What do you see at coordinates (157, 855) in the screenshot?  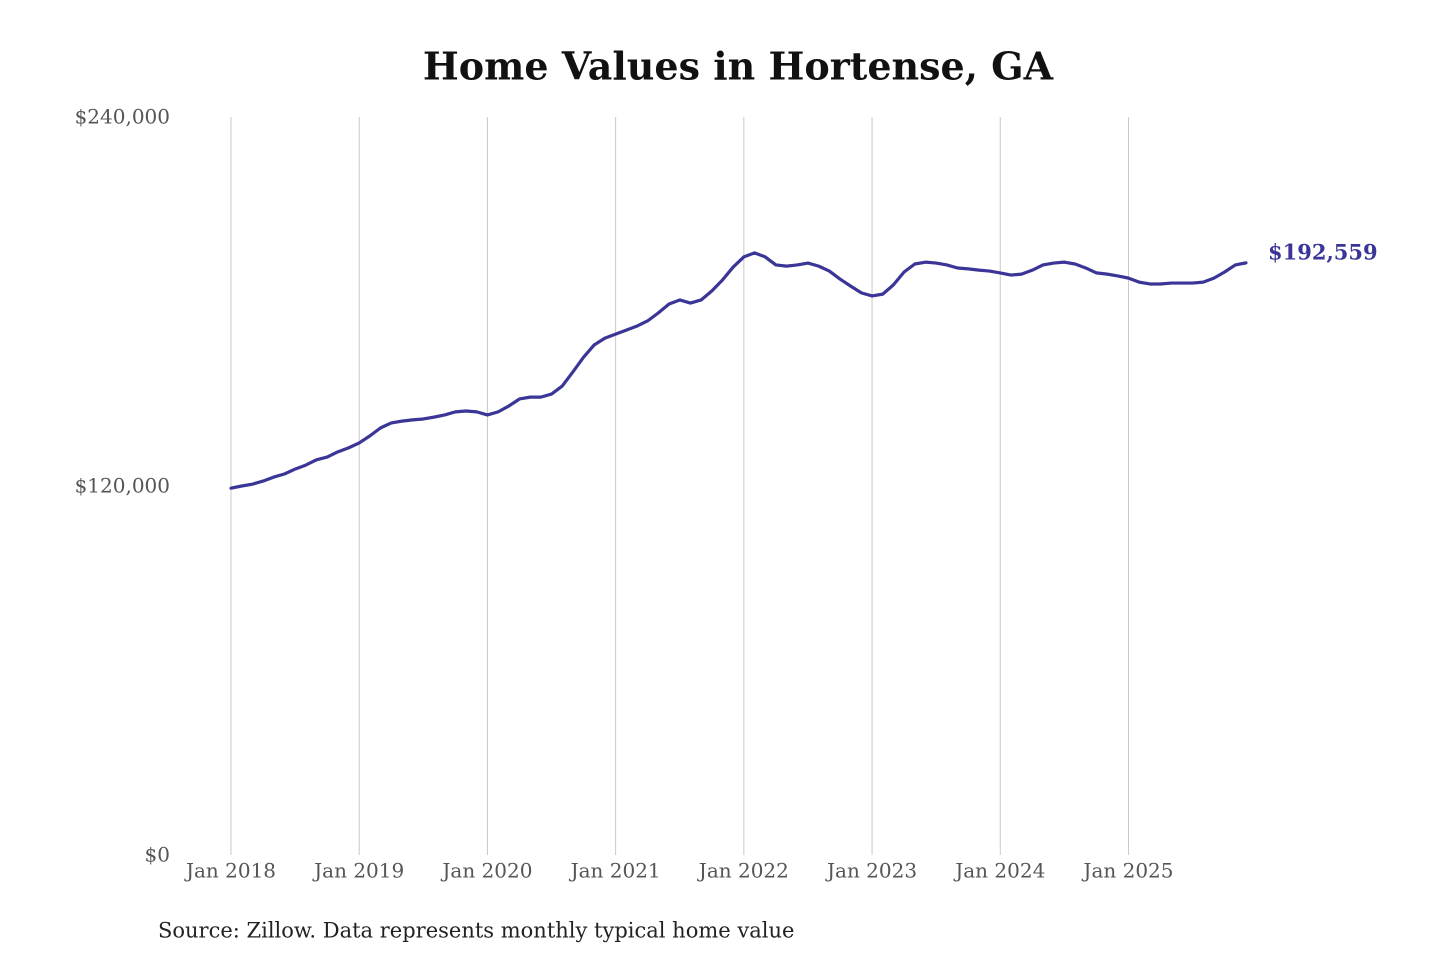 I see `y-tick-label: $0` at bounding box center [157, 855].